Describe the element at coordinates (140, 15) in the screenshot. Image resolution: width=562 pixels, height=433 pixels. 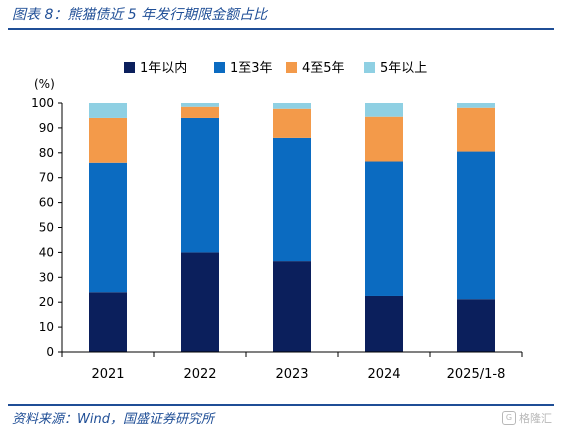
I see `chart-title: 图表 8：熊猫债近 5 年发行期限金额占比` at that location.